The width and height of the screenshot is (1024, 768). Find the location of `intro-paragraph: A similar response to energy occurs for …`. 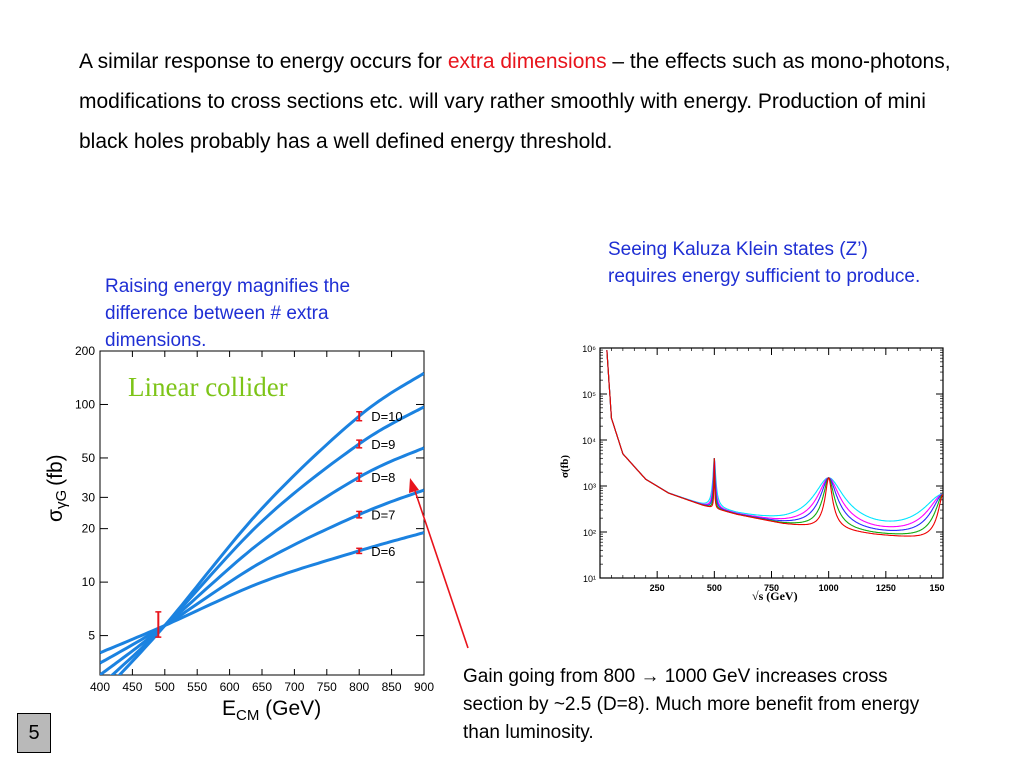

intro-paragraph: A similar response to energy occurs for … is located at coordinates (519, 102).